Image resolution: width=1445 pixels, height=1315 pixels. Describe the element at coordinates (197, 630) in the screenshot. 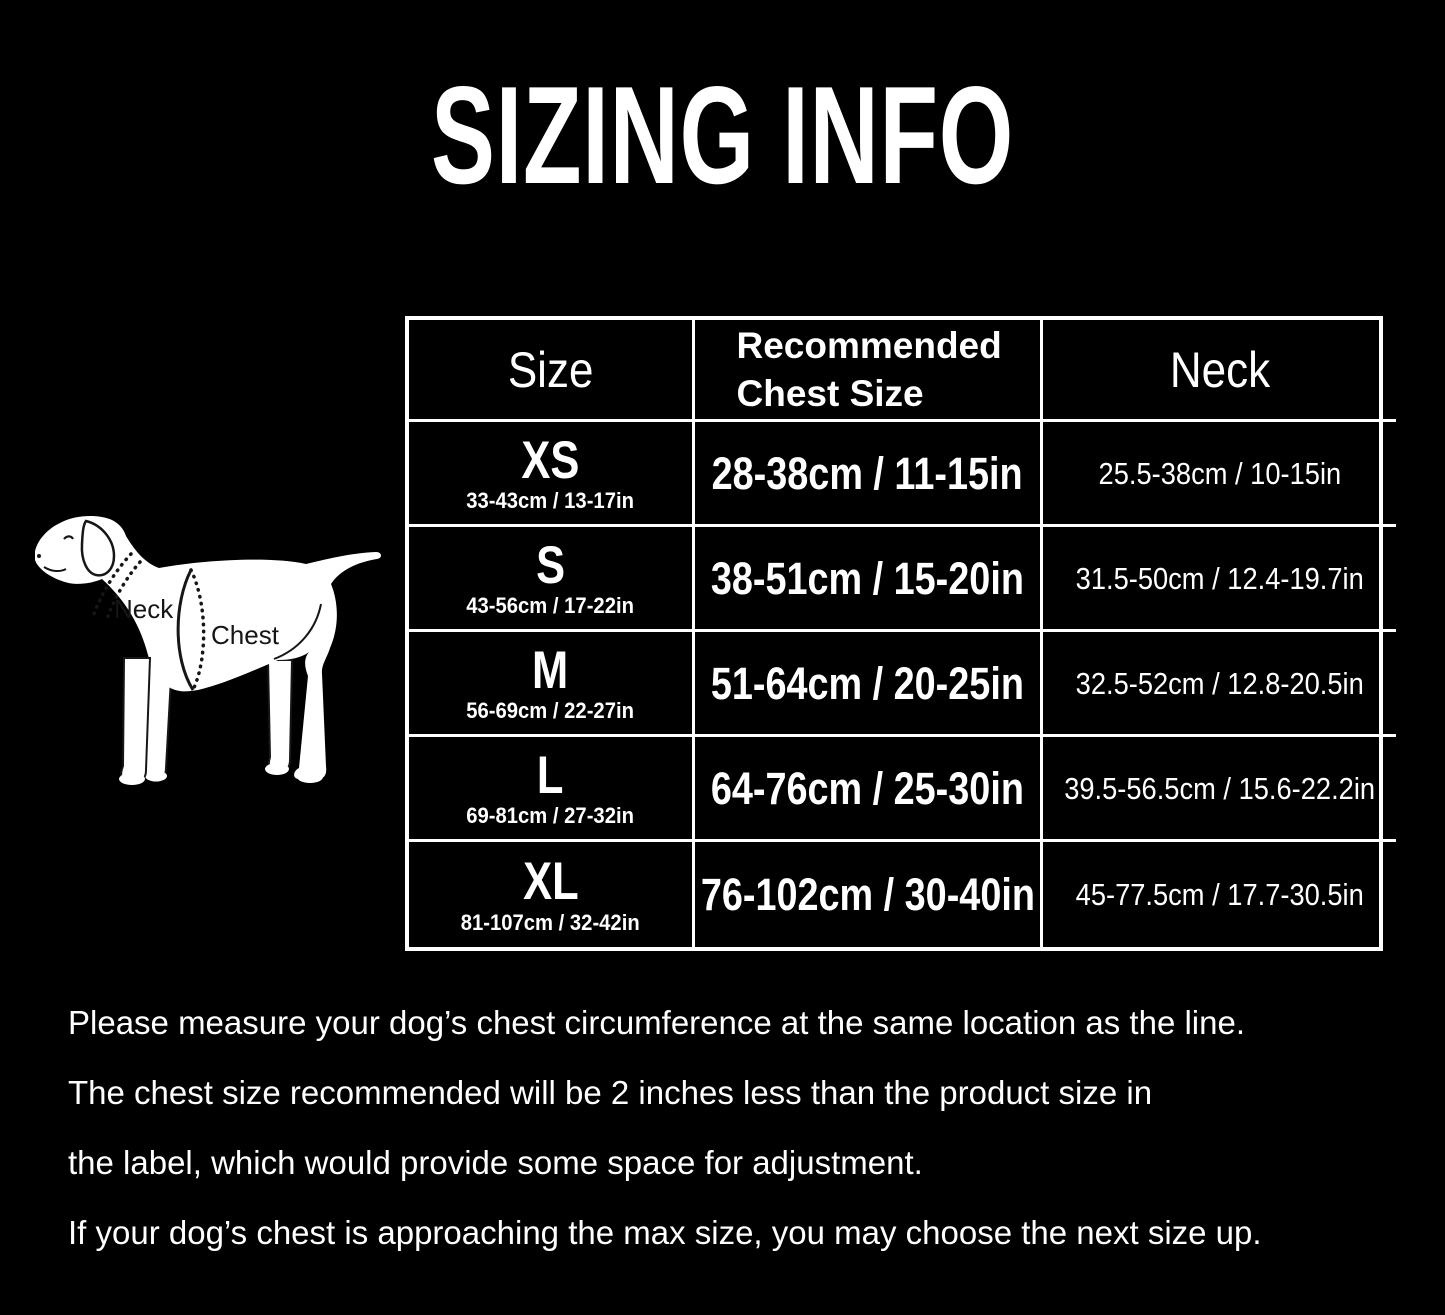

I see `chest-measure-line-dotted` at that location.